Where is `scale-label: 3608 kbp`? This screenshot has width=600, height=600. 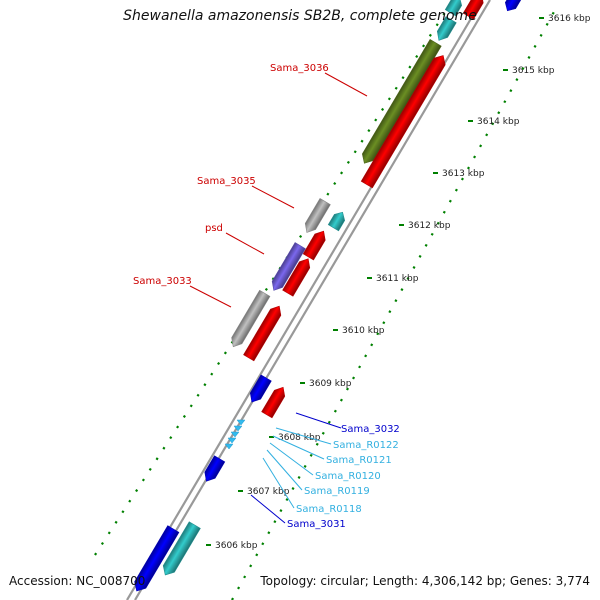 scale-label: 3608 kbp is located at coordinates (299, 438).